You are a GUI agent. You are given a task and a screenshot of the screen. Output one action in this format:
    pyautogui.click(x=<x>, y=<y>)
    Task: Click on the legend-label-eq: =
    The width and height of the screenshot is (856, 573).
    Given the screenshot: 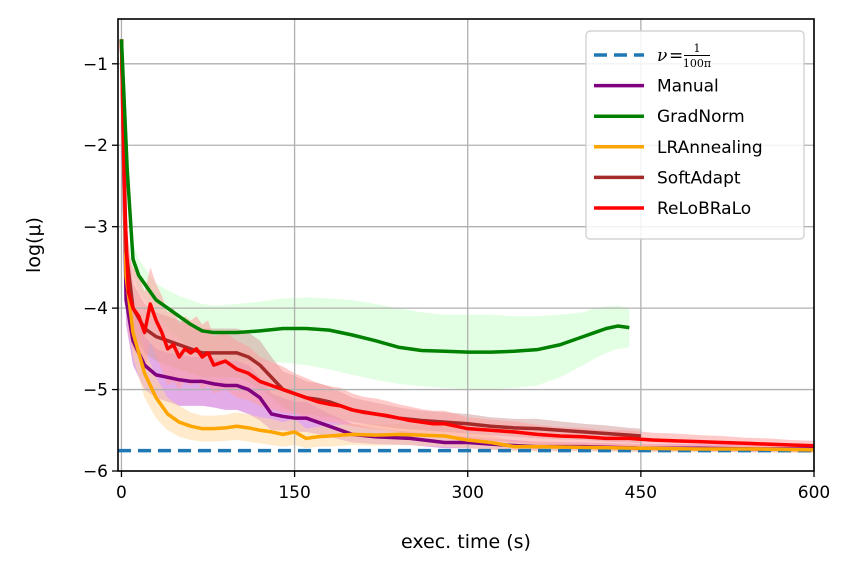 What is the action you would take?
    pyautogui.click(x=676, y=56)
    